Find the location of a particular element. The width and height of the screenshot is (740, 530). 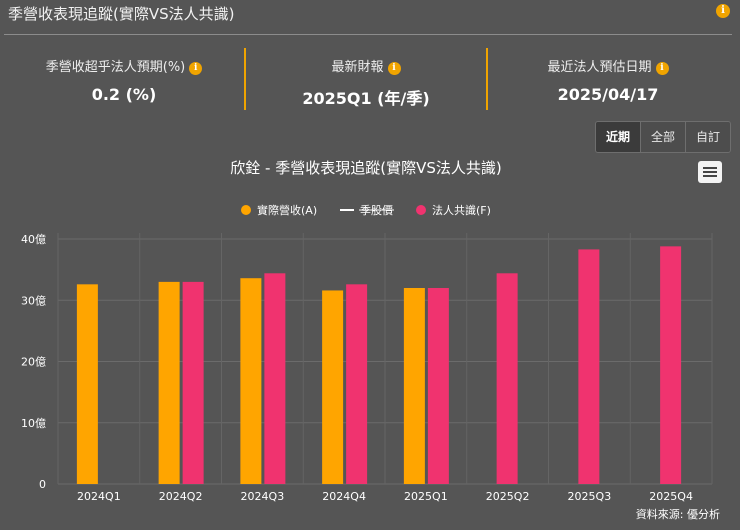

y-tick-label: 0 is located at coordinates (42, 484).